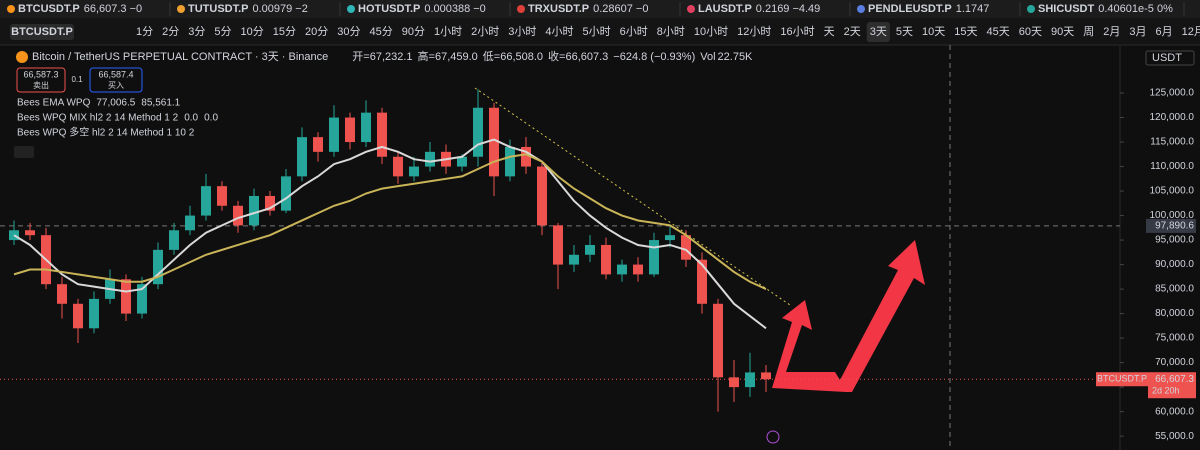 This screenshot has height=450, width=1200. Describe the element at coordinates (105, 9) in the screenshot. I see `tab-price: 66,607.3` at that location.